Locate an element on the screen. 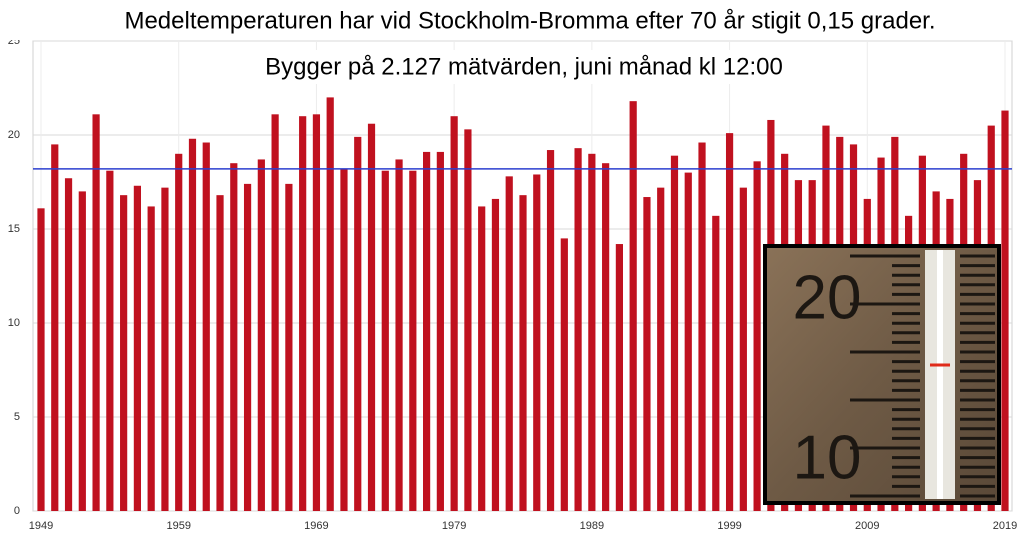  x-tick-label: 1969 is located at coordinates (316, 526).